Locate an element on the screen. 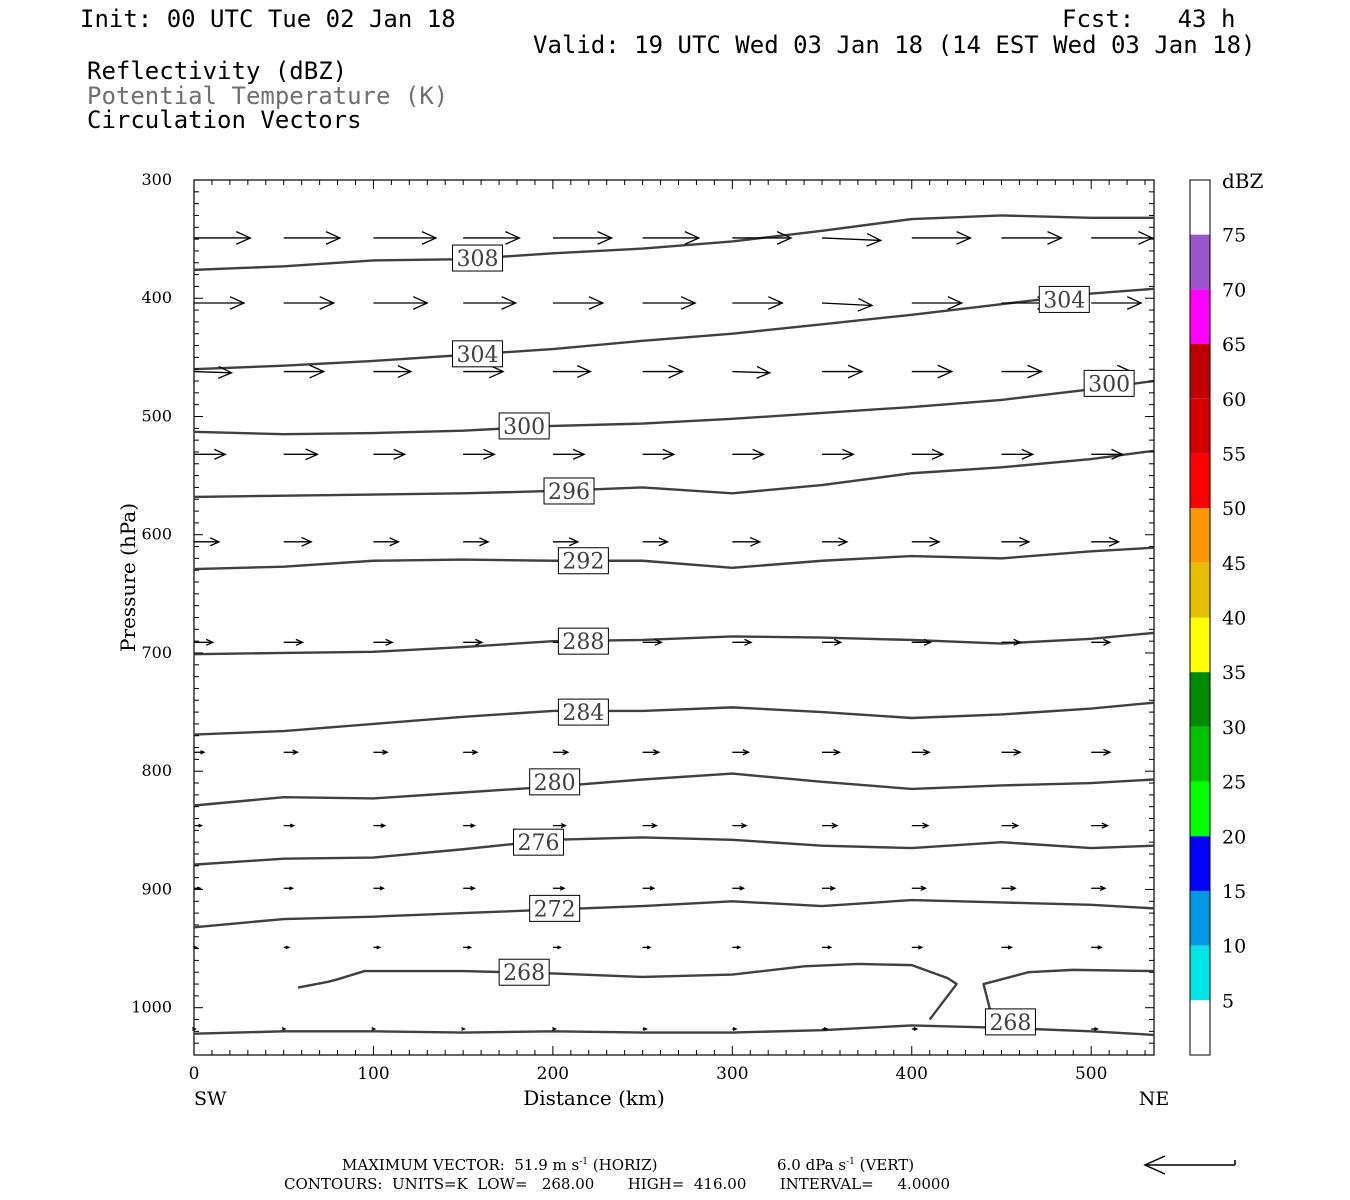 This screenshot has width=1350, height=1200. y-tick-label: 500 is located at coordinates (156, 415).